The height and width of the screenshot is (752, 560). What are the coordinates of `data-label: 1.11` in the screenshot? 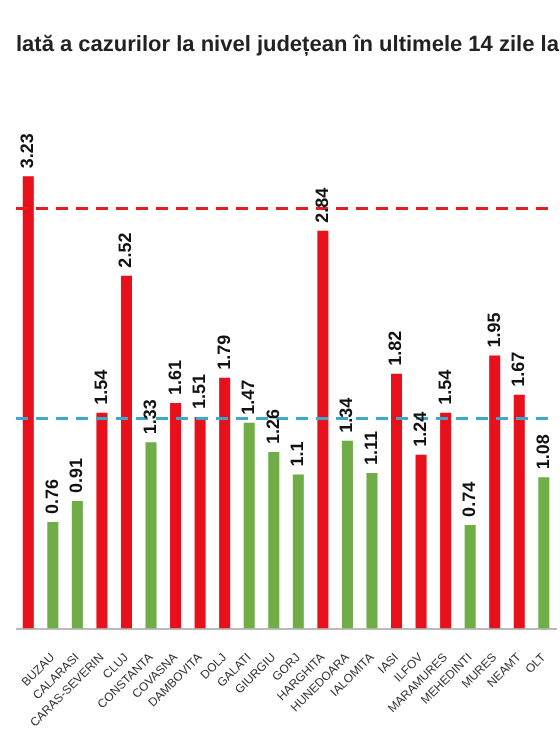 It's located at (370, 448).